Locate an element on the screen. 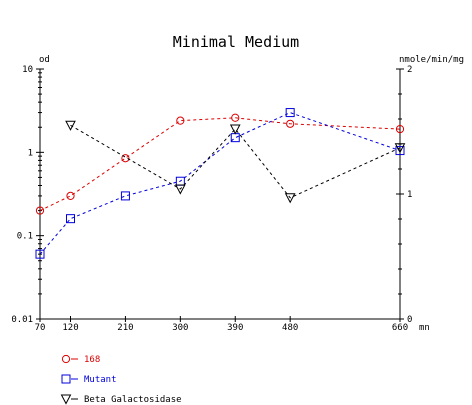 The image size is (472, 405). right-axis-label: nmole/min/mg is located at coordinates (431, 60).